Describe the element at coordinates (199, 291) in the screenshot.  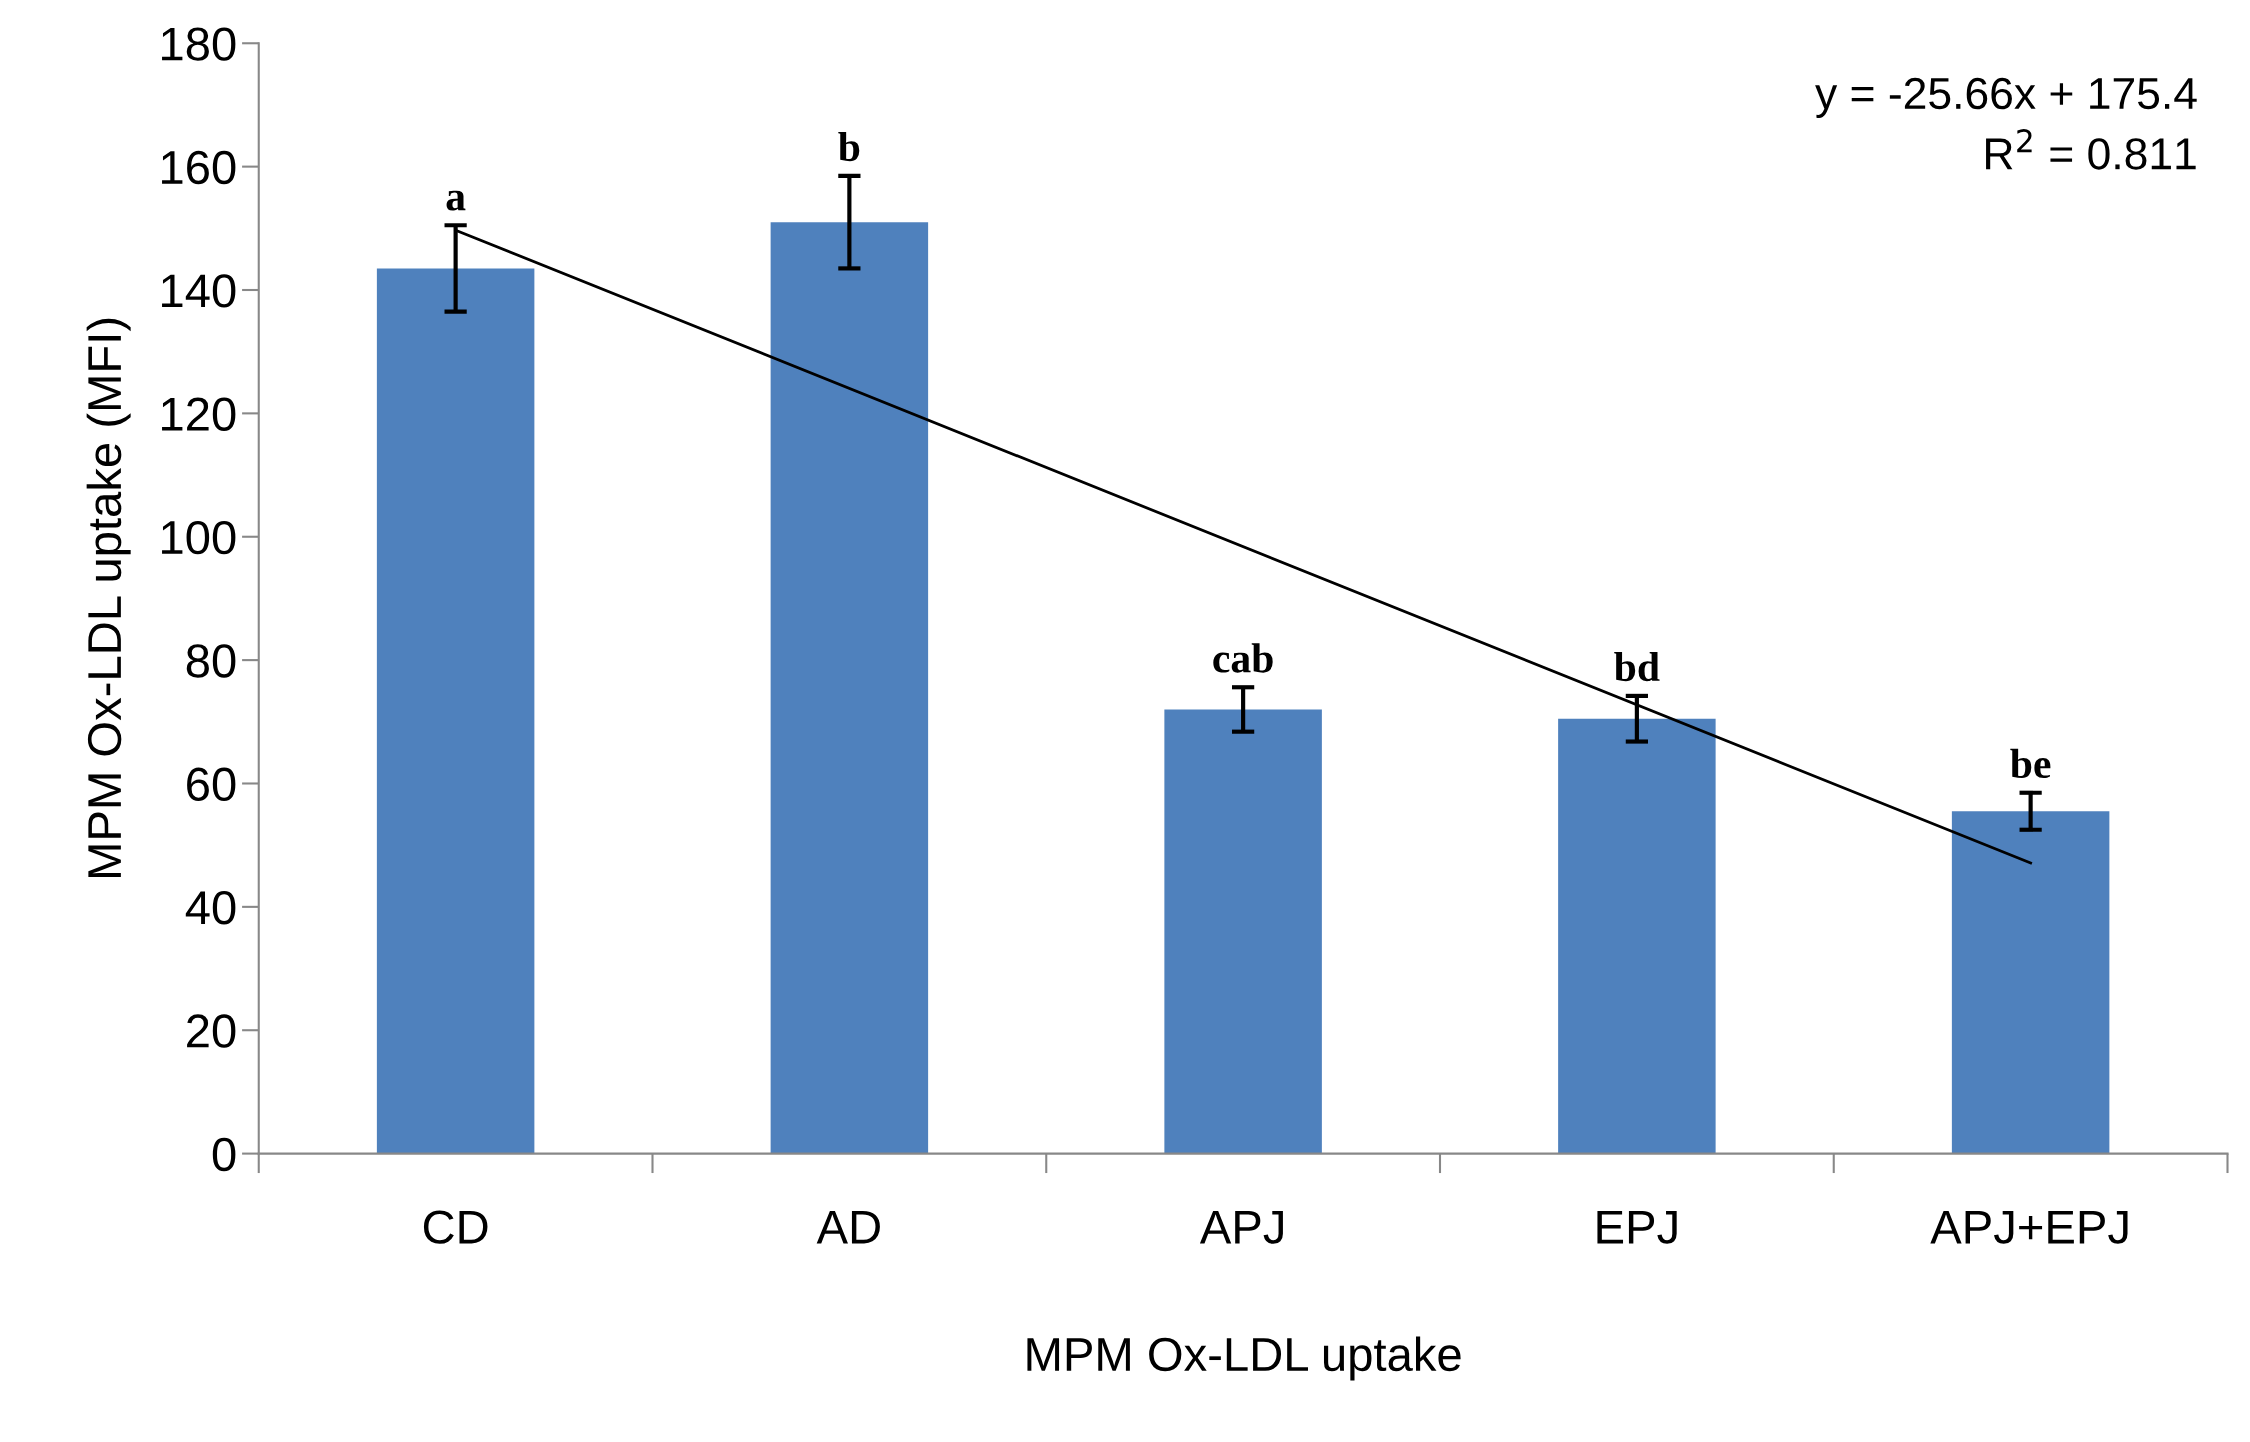
I see `y-tick-label: 140` at that location.